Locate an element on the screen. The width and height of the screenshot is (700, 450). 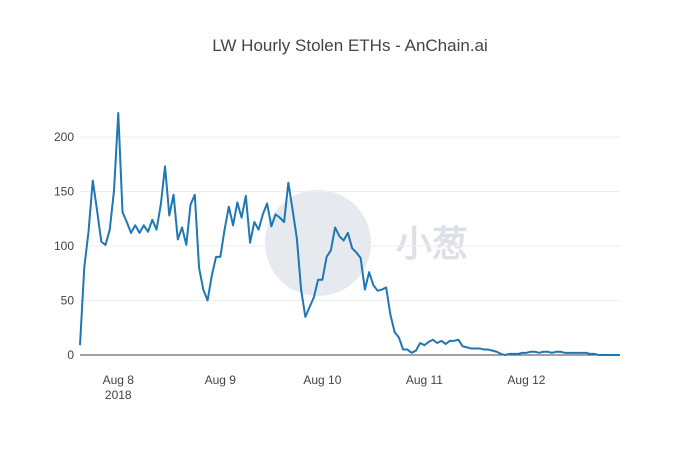
y-tick-label: 50 is located at coordinates (68, 300).